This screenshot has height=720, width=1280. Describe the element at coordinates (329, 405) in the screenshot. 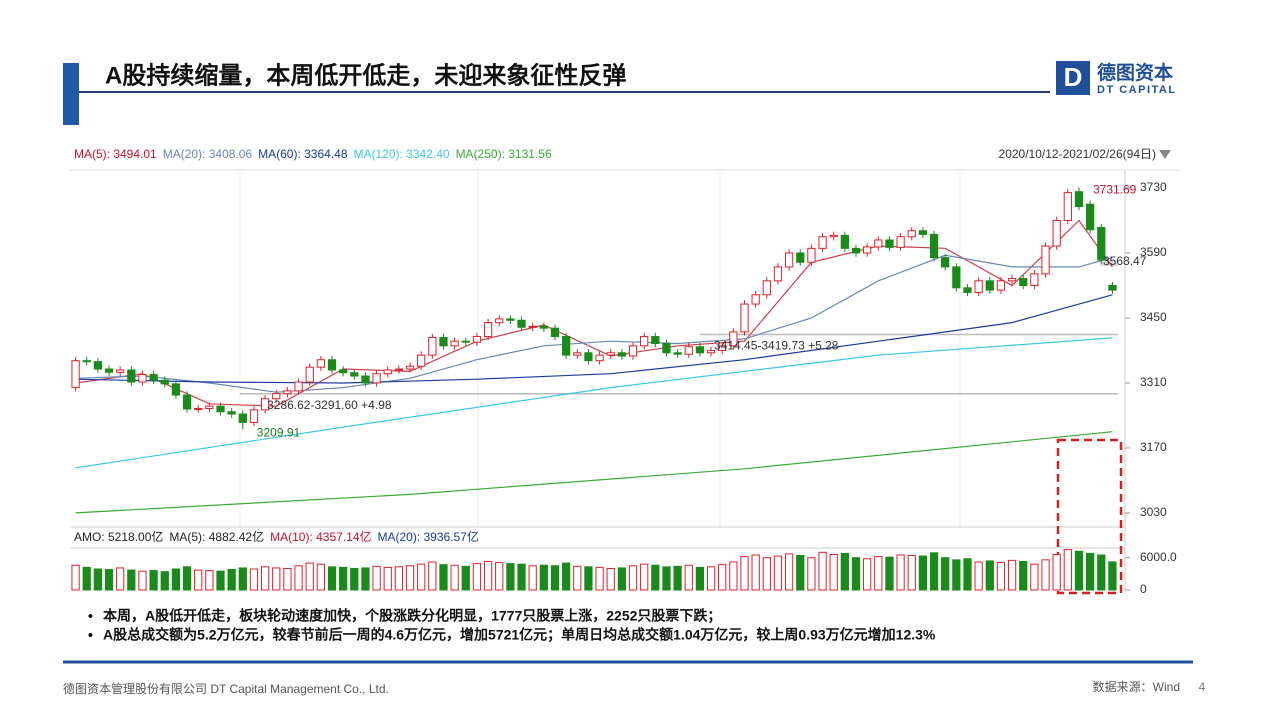

I see `range-label: 3286.62-3291.60 +4.98` at that location.